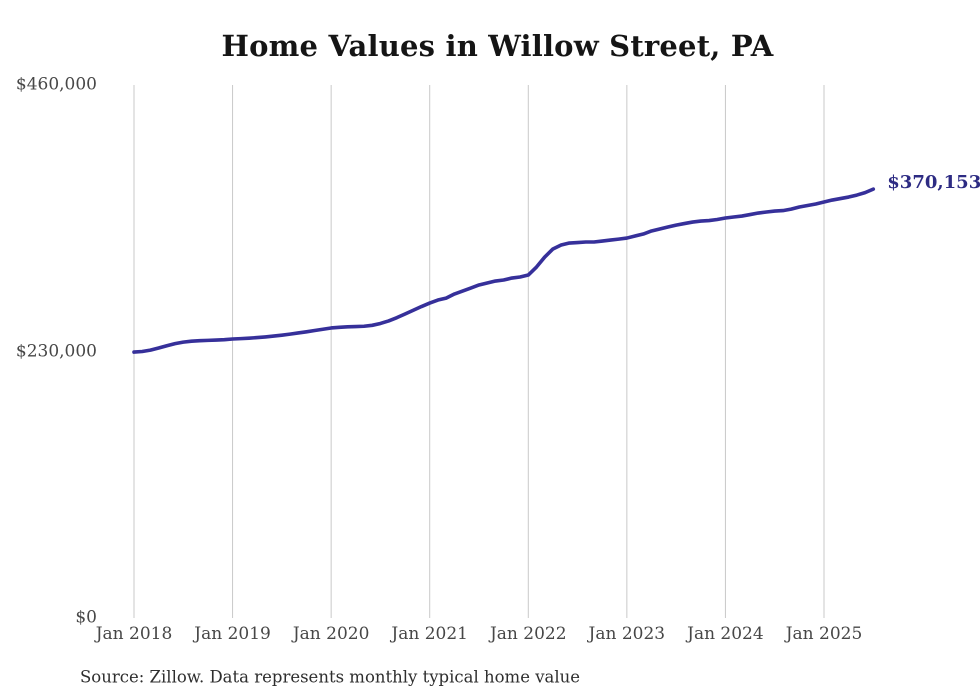  I want to click on x-tick-label: Jan 2025, so click(824, 634).